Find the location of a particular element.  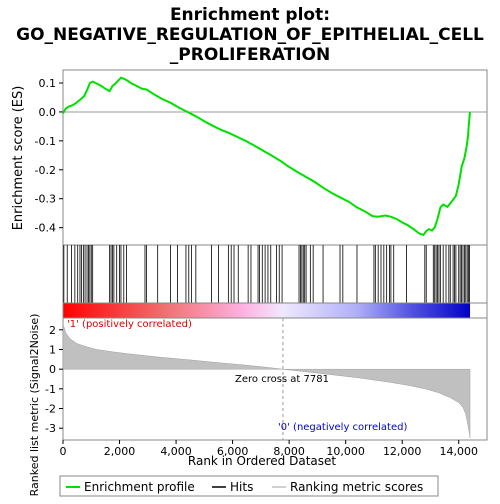

metric-y-ticks: 2 1 0 -1 -2 -3 is located at coordinates (54, 379).